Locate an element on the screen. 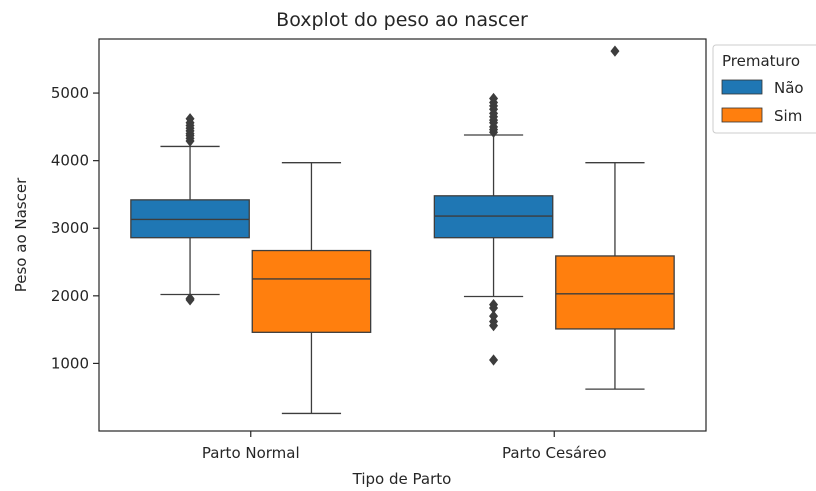 This screenshot has height=491, width=816. legend-swatch-nao is located at coordinates (742, 87).